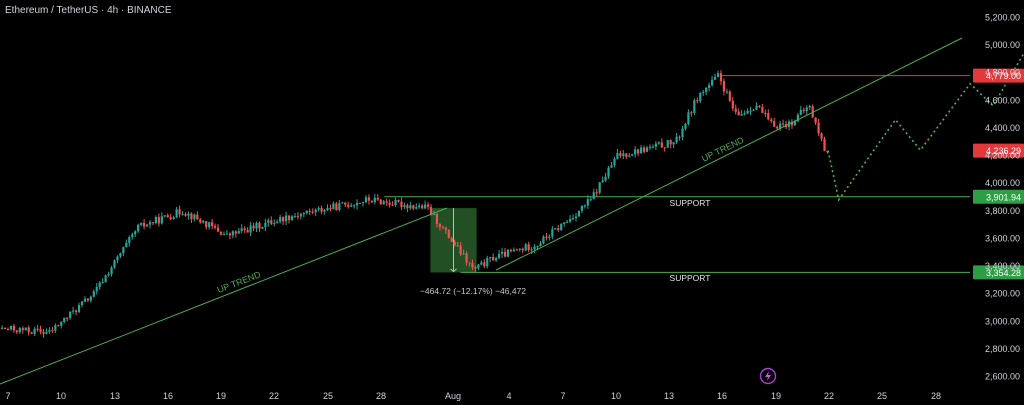 The width and height of the screenshot is (1024, 405). What do you see at coordinates (722, 396) in the screenshot?
I see `x-tick-label: 16` at bounding box center [722, 396].